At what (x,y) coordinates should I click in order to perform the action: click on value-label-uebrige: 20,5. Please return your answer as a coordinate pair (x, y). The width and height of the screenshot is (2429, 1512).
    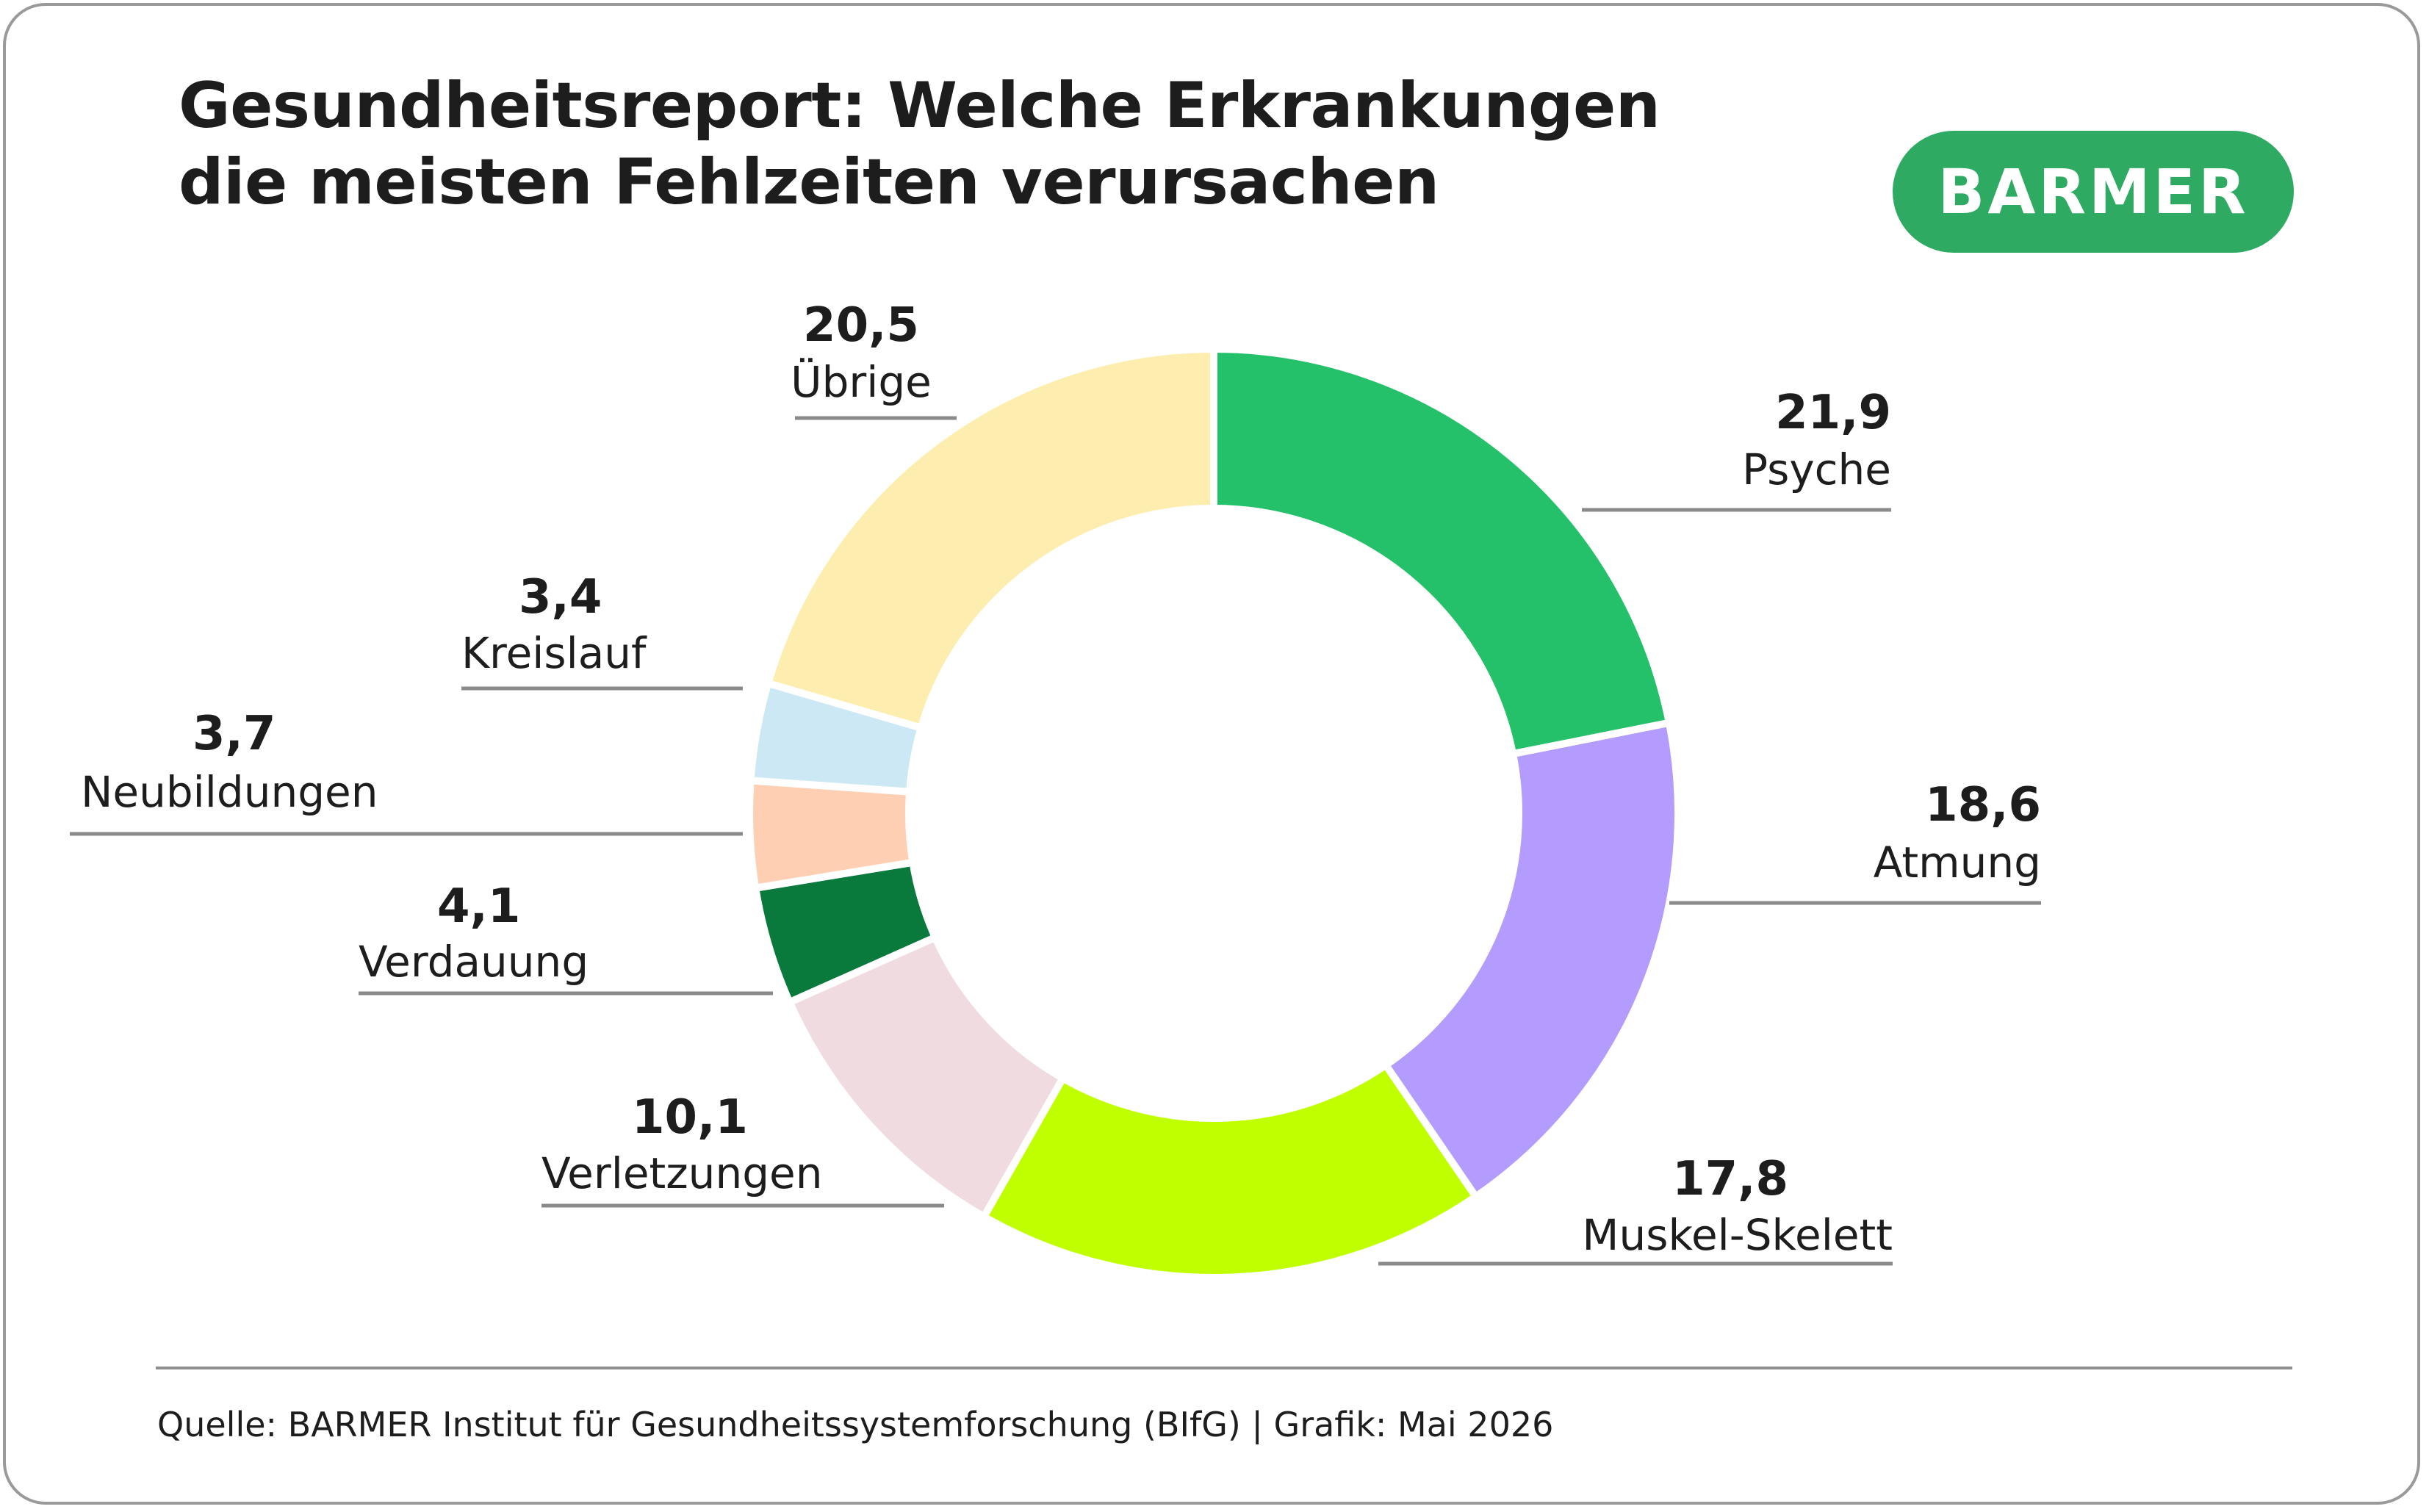
    Looking at the image, I should click on (861, 326).